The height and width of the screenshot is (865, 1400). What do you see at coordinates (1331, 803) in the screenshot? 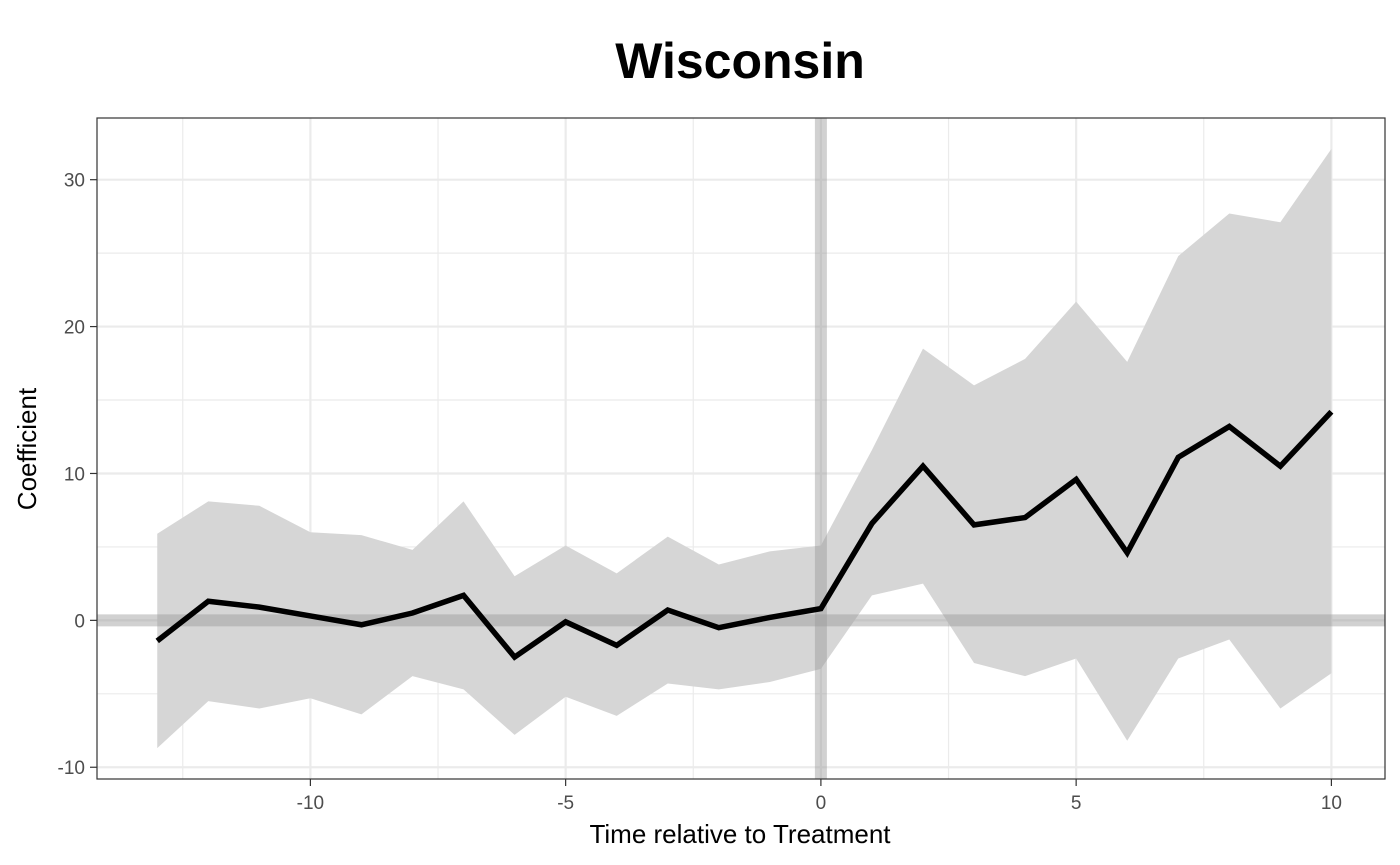
I see `x-tick-label: 10` at bounding box center [1331, 803].